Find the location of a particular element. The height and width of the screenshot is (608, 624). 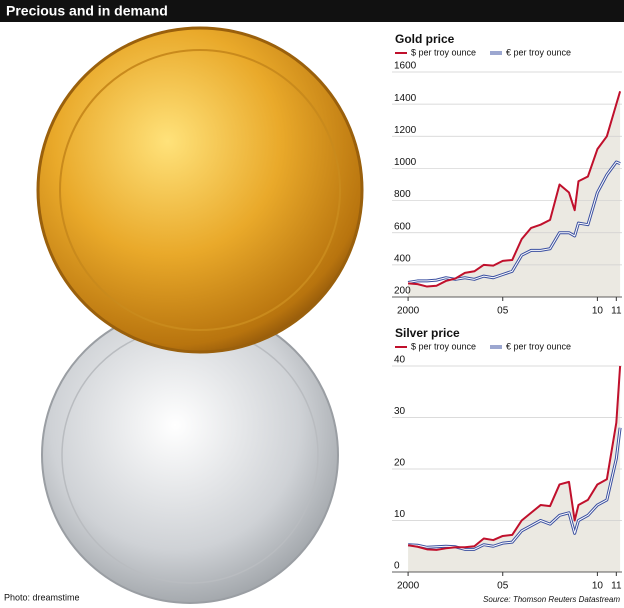

y-tick-label: 1600 is located at coordinates (405, 66).